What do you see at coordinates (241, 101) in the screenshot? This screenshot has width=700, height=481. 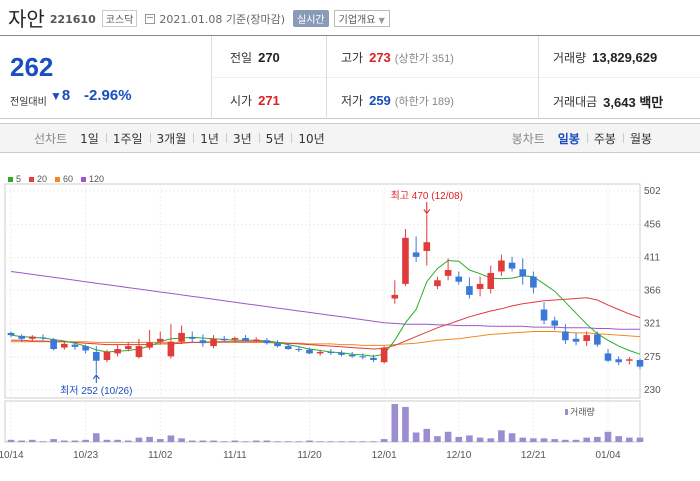 I see `open-label: 시가` at bounding box center [241, 101].